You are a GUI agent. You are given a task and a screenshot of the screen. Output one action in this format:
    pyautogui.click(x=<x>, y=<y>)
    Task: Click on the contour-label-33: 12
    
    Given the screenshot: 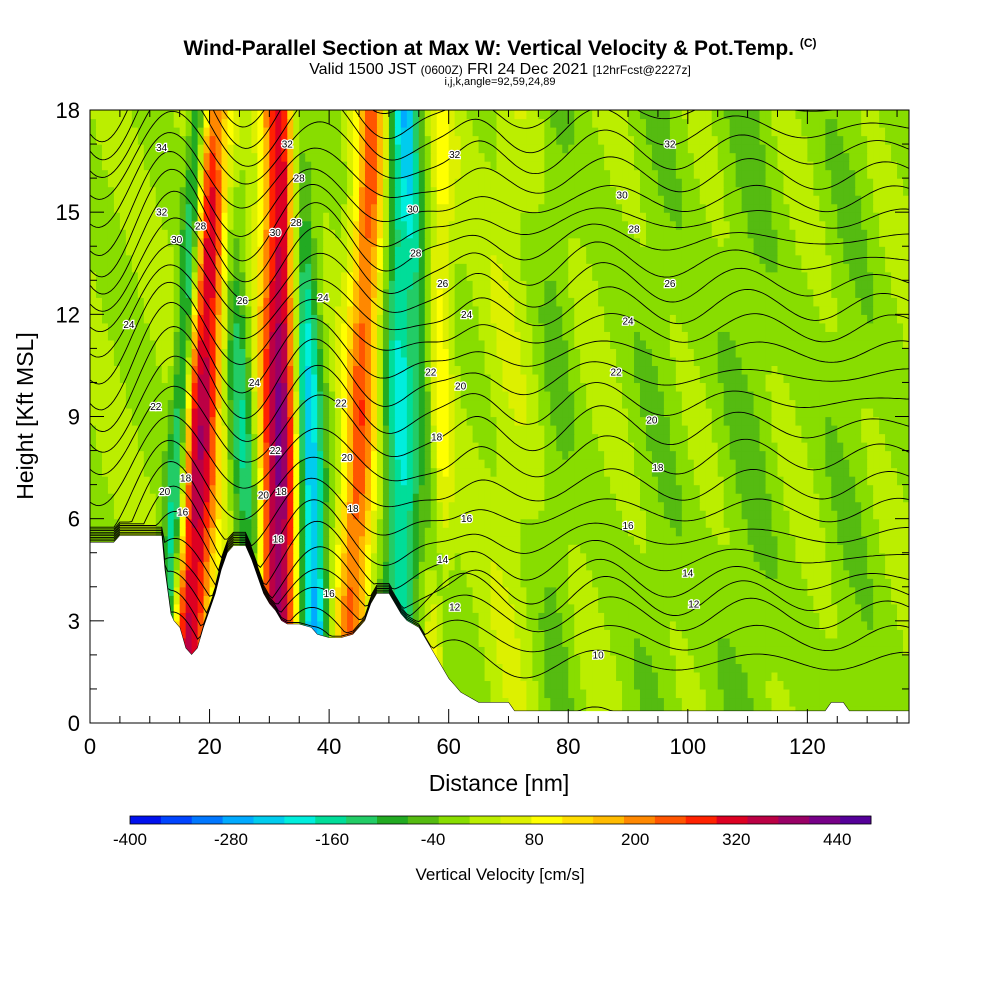 What is the action you would take?
    pyautogui.click(x=455, y=608)
    